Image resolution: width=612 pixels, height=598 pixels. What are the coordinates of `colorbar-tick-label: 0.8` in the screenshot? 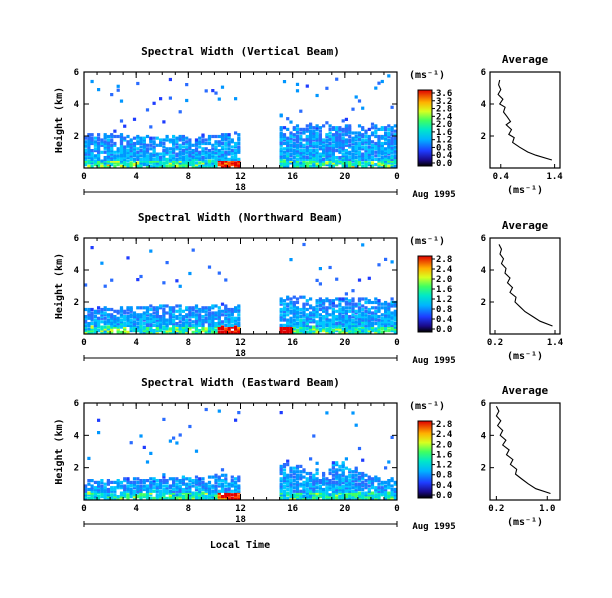 It's located at (444, 148).